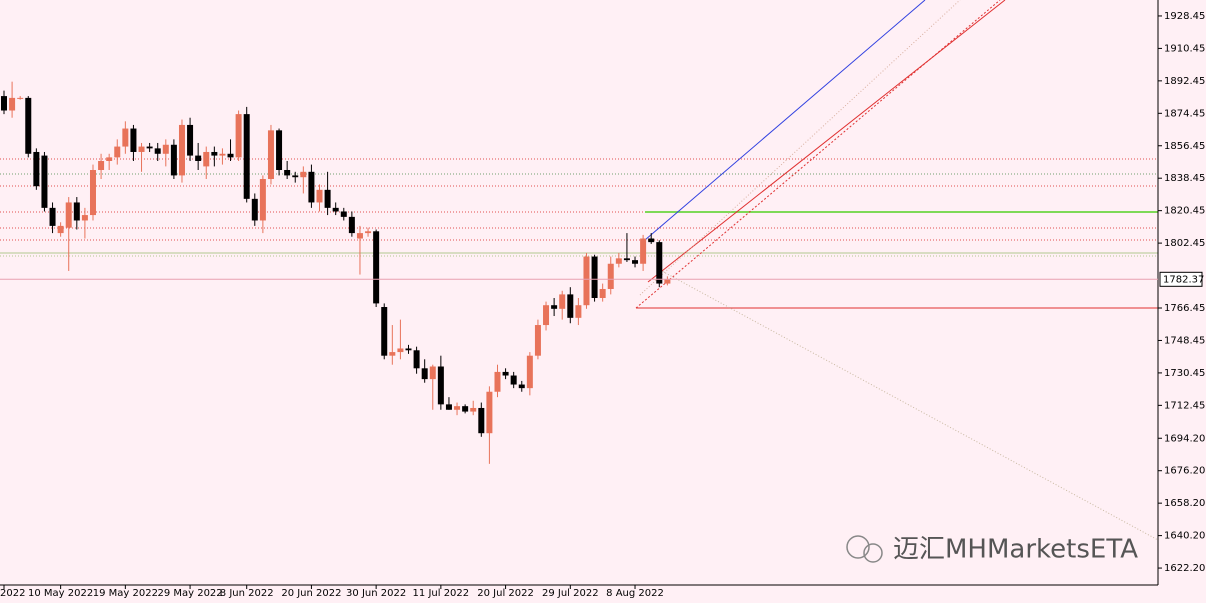  What do you see at coordinates (1184, 536) in the screenshot?
I see `y-tick-label: 1640.20` at bounding box center [1184, 536].